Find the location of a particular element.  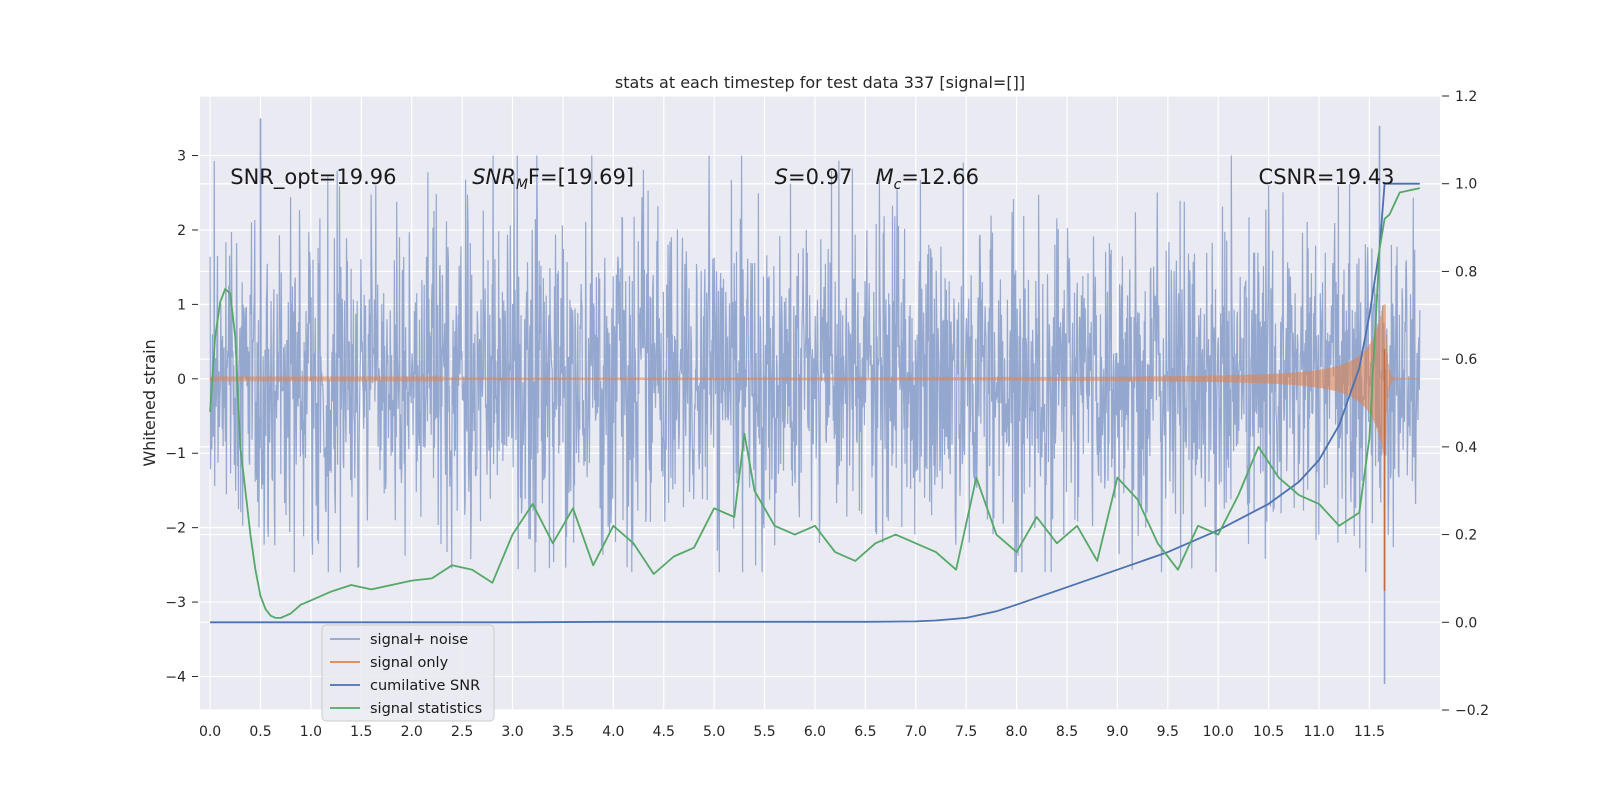

legend-label: signal only is located at coordinates (409, 663).